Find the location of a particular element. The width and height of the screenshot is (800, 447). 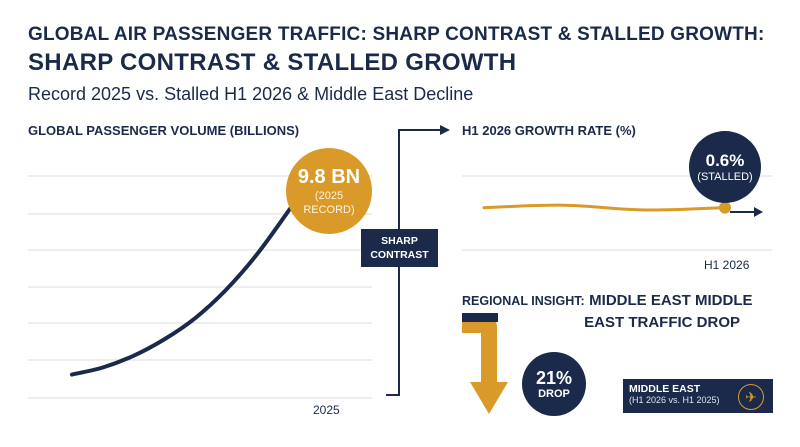

chart-title-line2: SHARP CONTRAST & STALLED GROWTH is located at coordinates (272, 62).